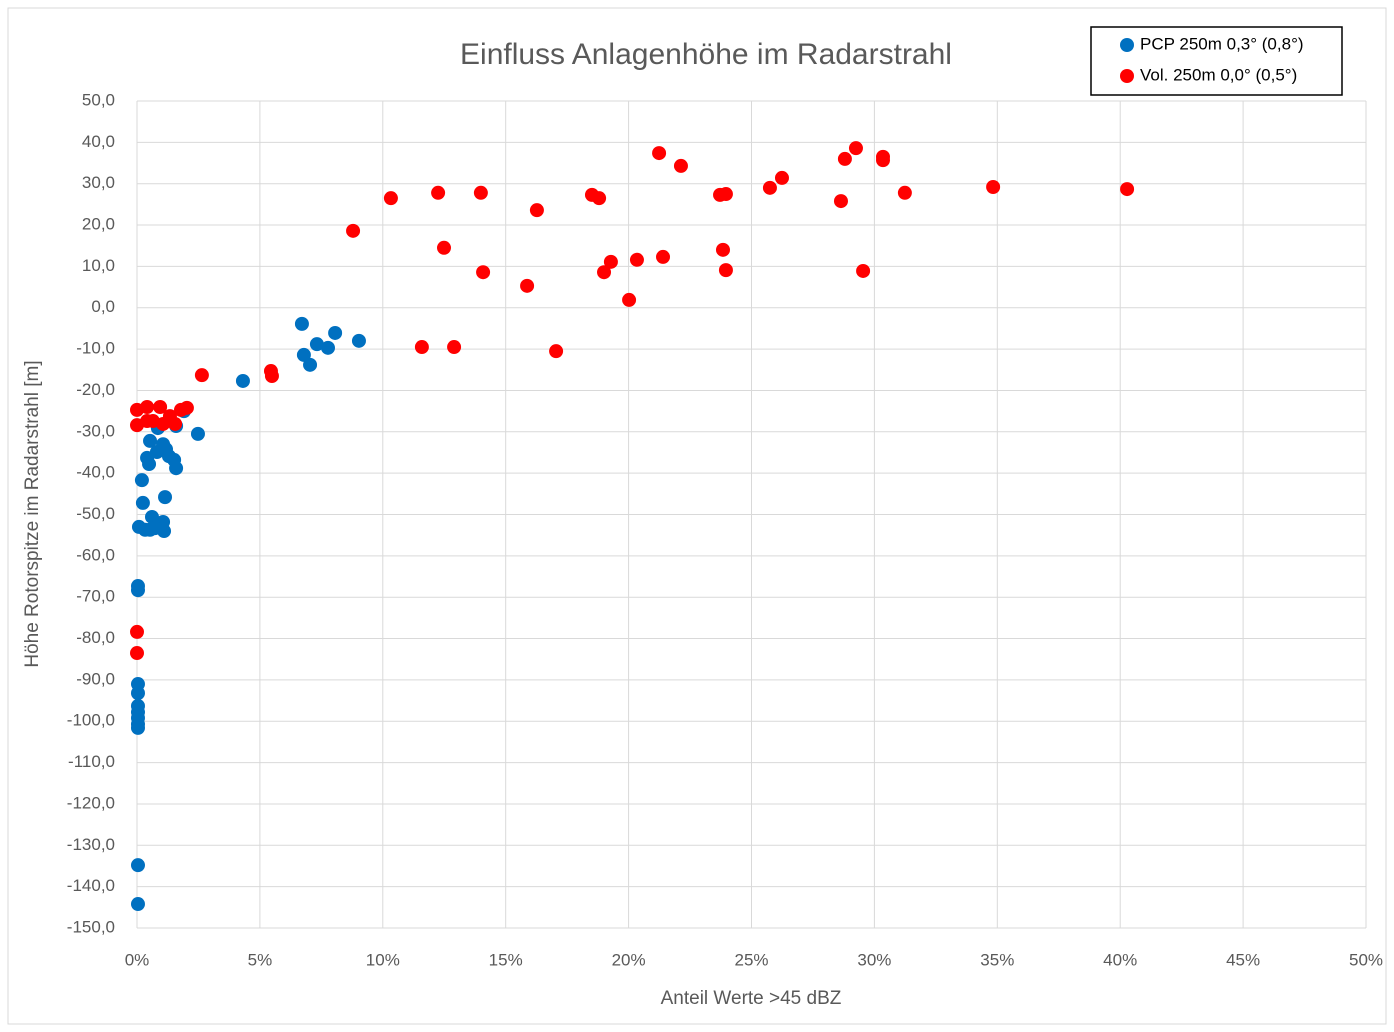 This screenshot has width=1394, height=1032. What do you see at coordinates (751, 959) in the screenshot?
I see `x-tick-label: 25%` at bounding box center [751, 959].